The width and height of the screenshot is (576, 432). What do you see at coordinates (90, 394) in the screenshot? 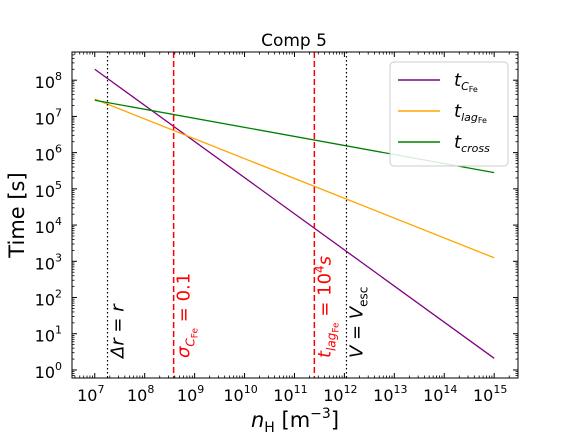
I see `x-tick-label-0: 10⁷` at bounding box center [90, 394].